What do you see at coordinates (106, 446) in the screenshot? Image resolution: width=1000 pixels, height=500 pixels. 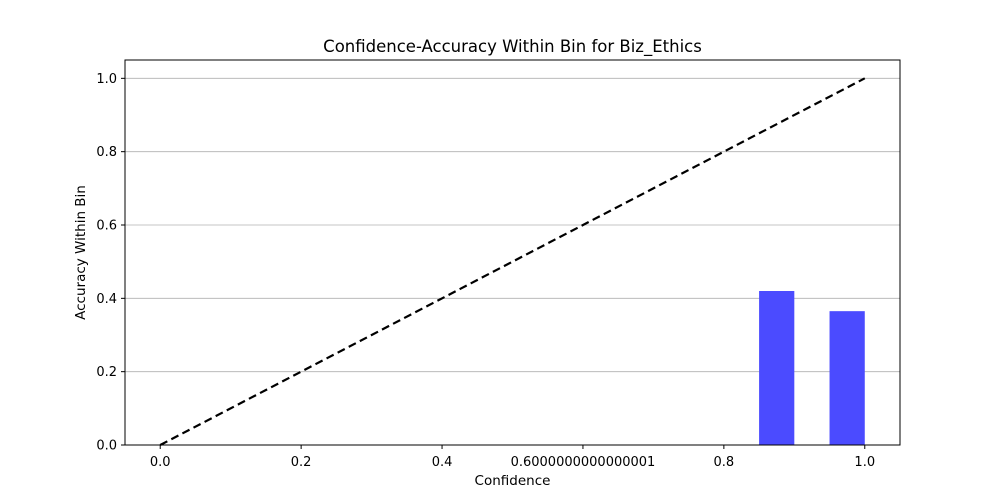 I see `y-tick-label-0: 0.0` at bounding box center [106, 446].